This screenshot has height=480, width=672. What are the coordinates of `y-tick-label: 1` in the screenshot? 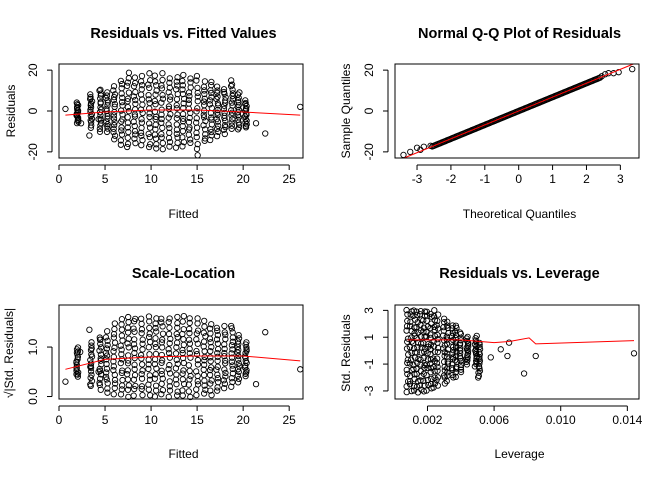 It's located at (369, 337).